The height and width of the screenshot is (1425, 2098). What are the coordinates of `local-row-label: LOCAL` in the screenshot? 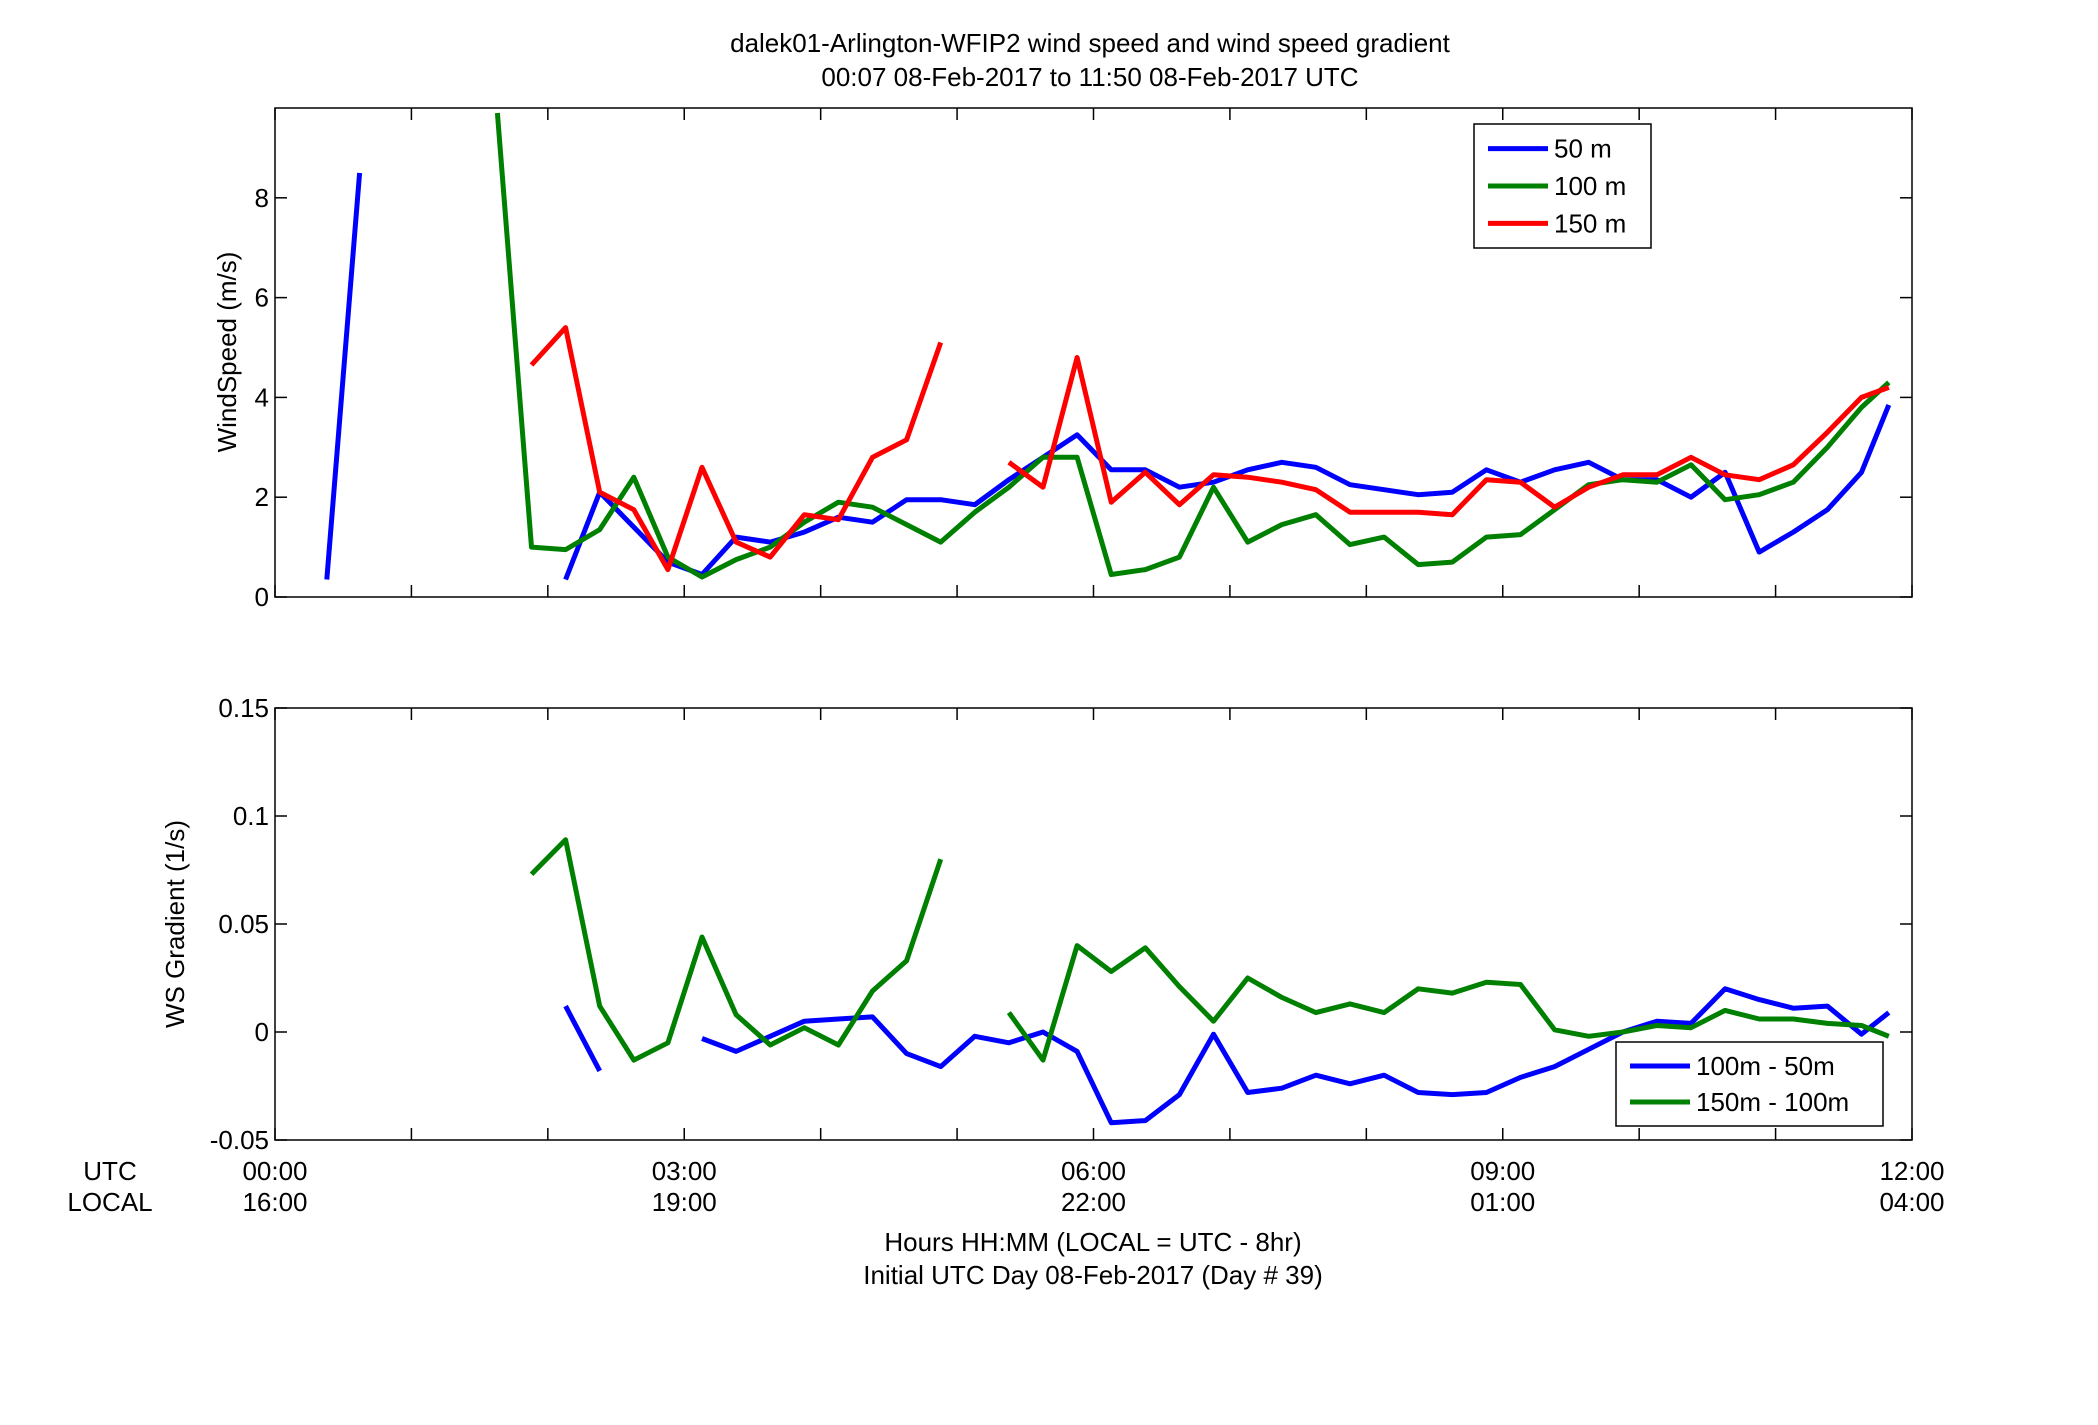 It's located at (109, 1202).